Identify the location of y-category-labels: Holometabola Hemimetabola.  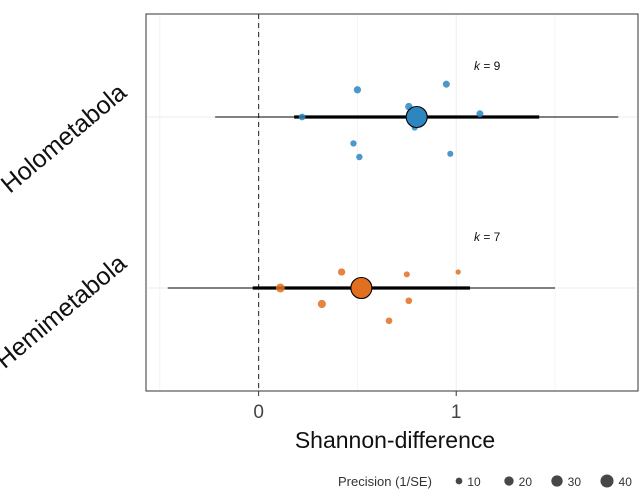
(66, 226).